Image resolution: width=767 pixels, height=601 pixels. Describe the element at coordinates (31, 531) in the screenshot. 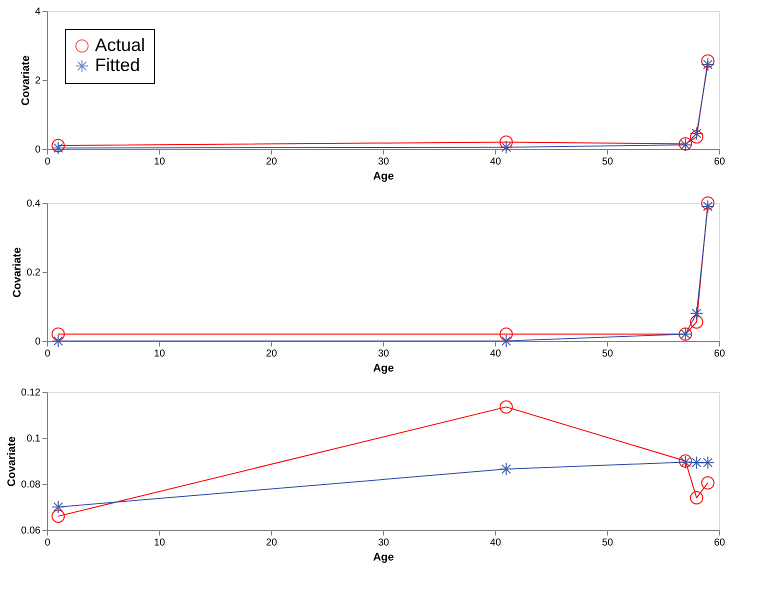

I see `y-tick-label: 0.06` at that location.